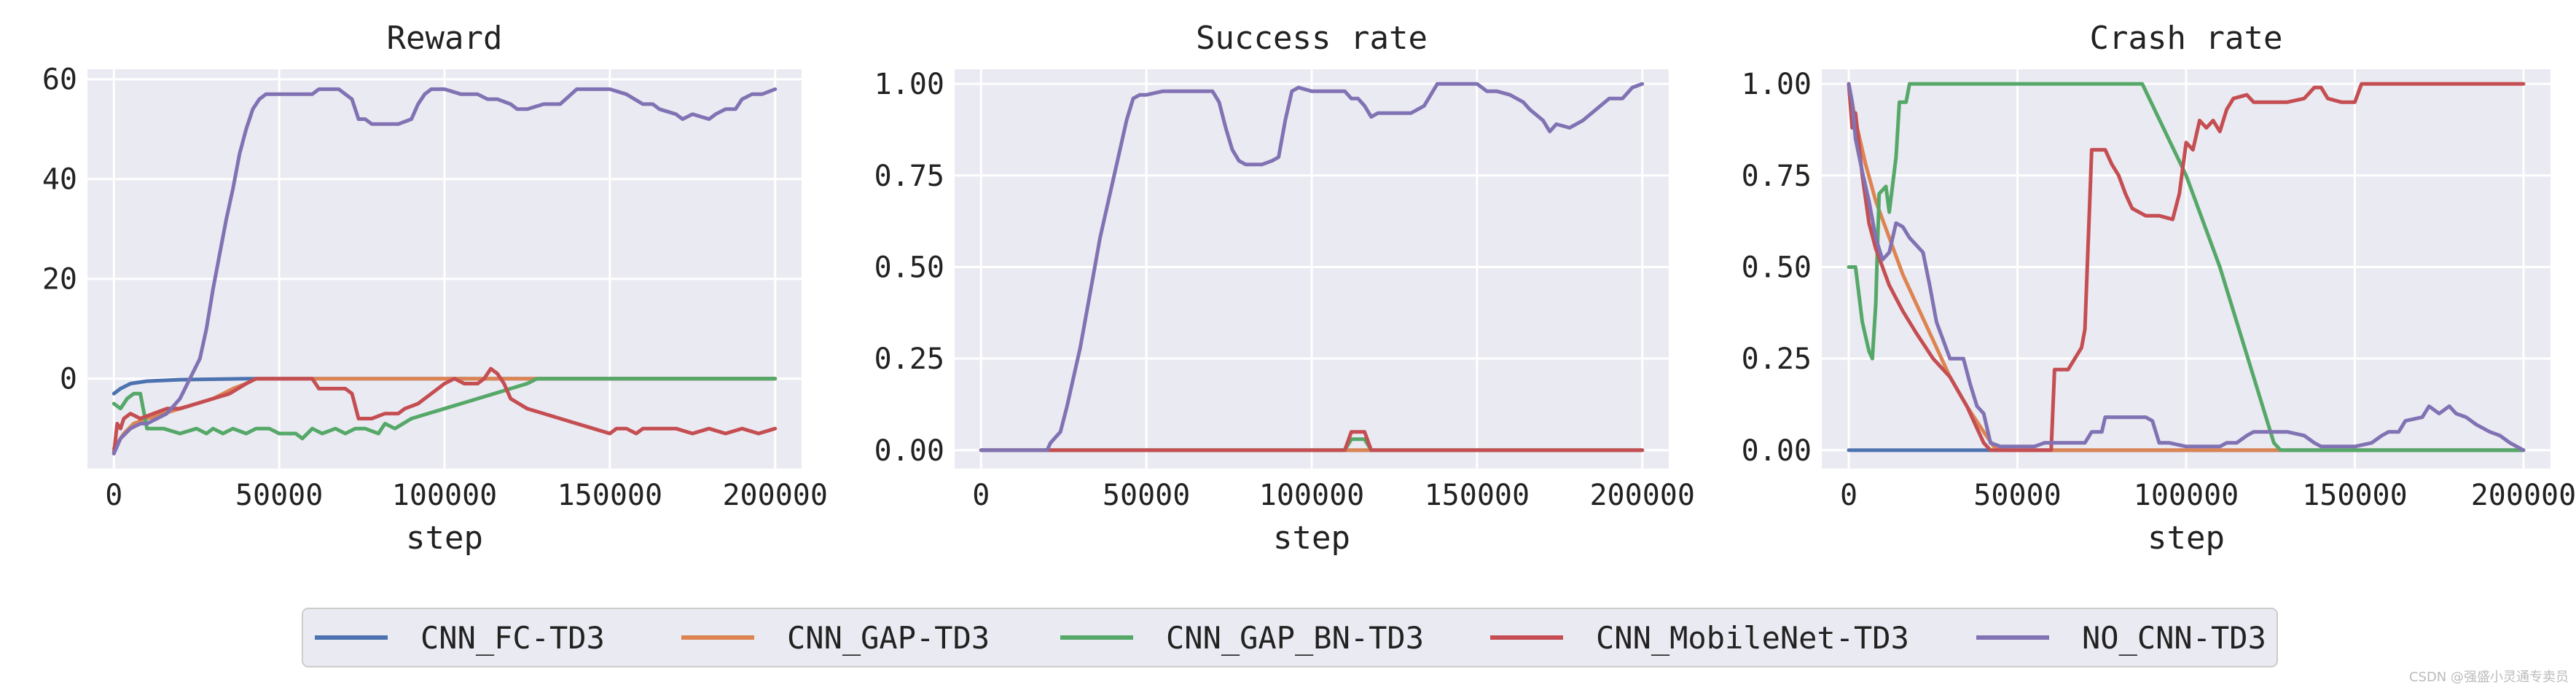 The height and width of the screenshot is (690, 2576). Describe the element at coordinates (2174, 638) in the screenshot. I see `legend-label-no-cnn-td3: NO_CNN-TD3` at that location.